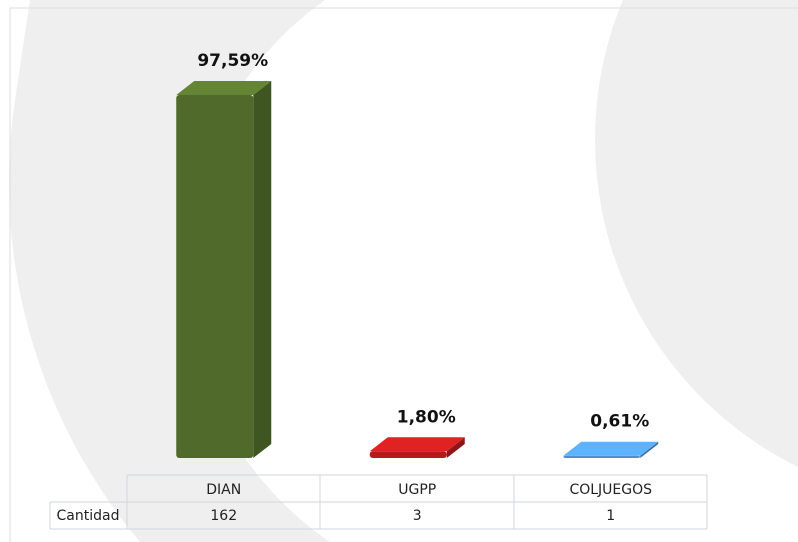 The image size is (798, 542). I want to click on table-cell: 3, so click(417, 516).